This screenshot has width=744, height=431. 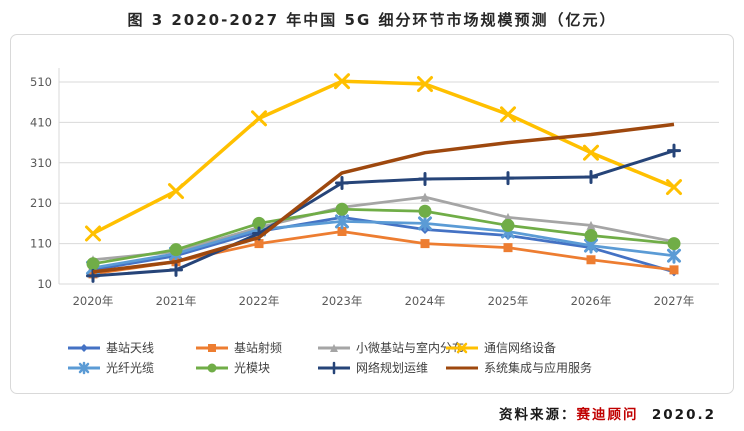 I want to click on x-tick-label: 2025年, so click(x=508, y=301).